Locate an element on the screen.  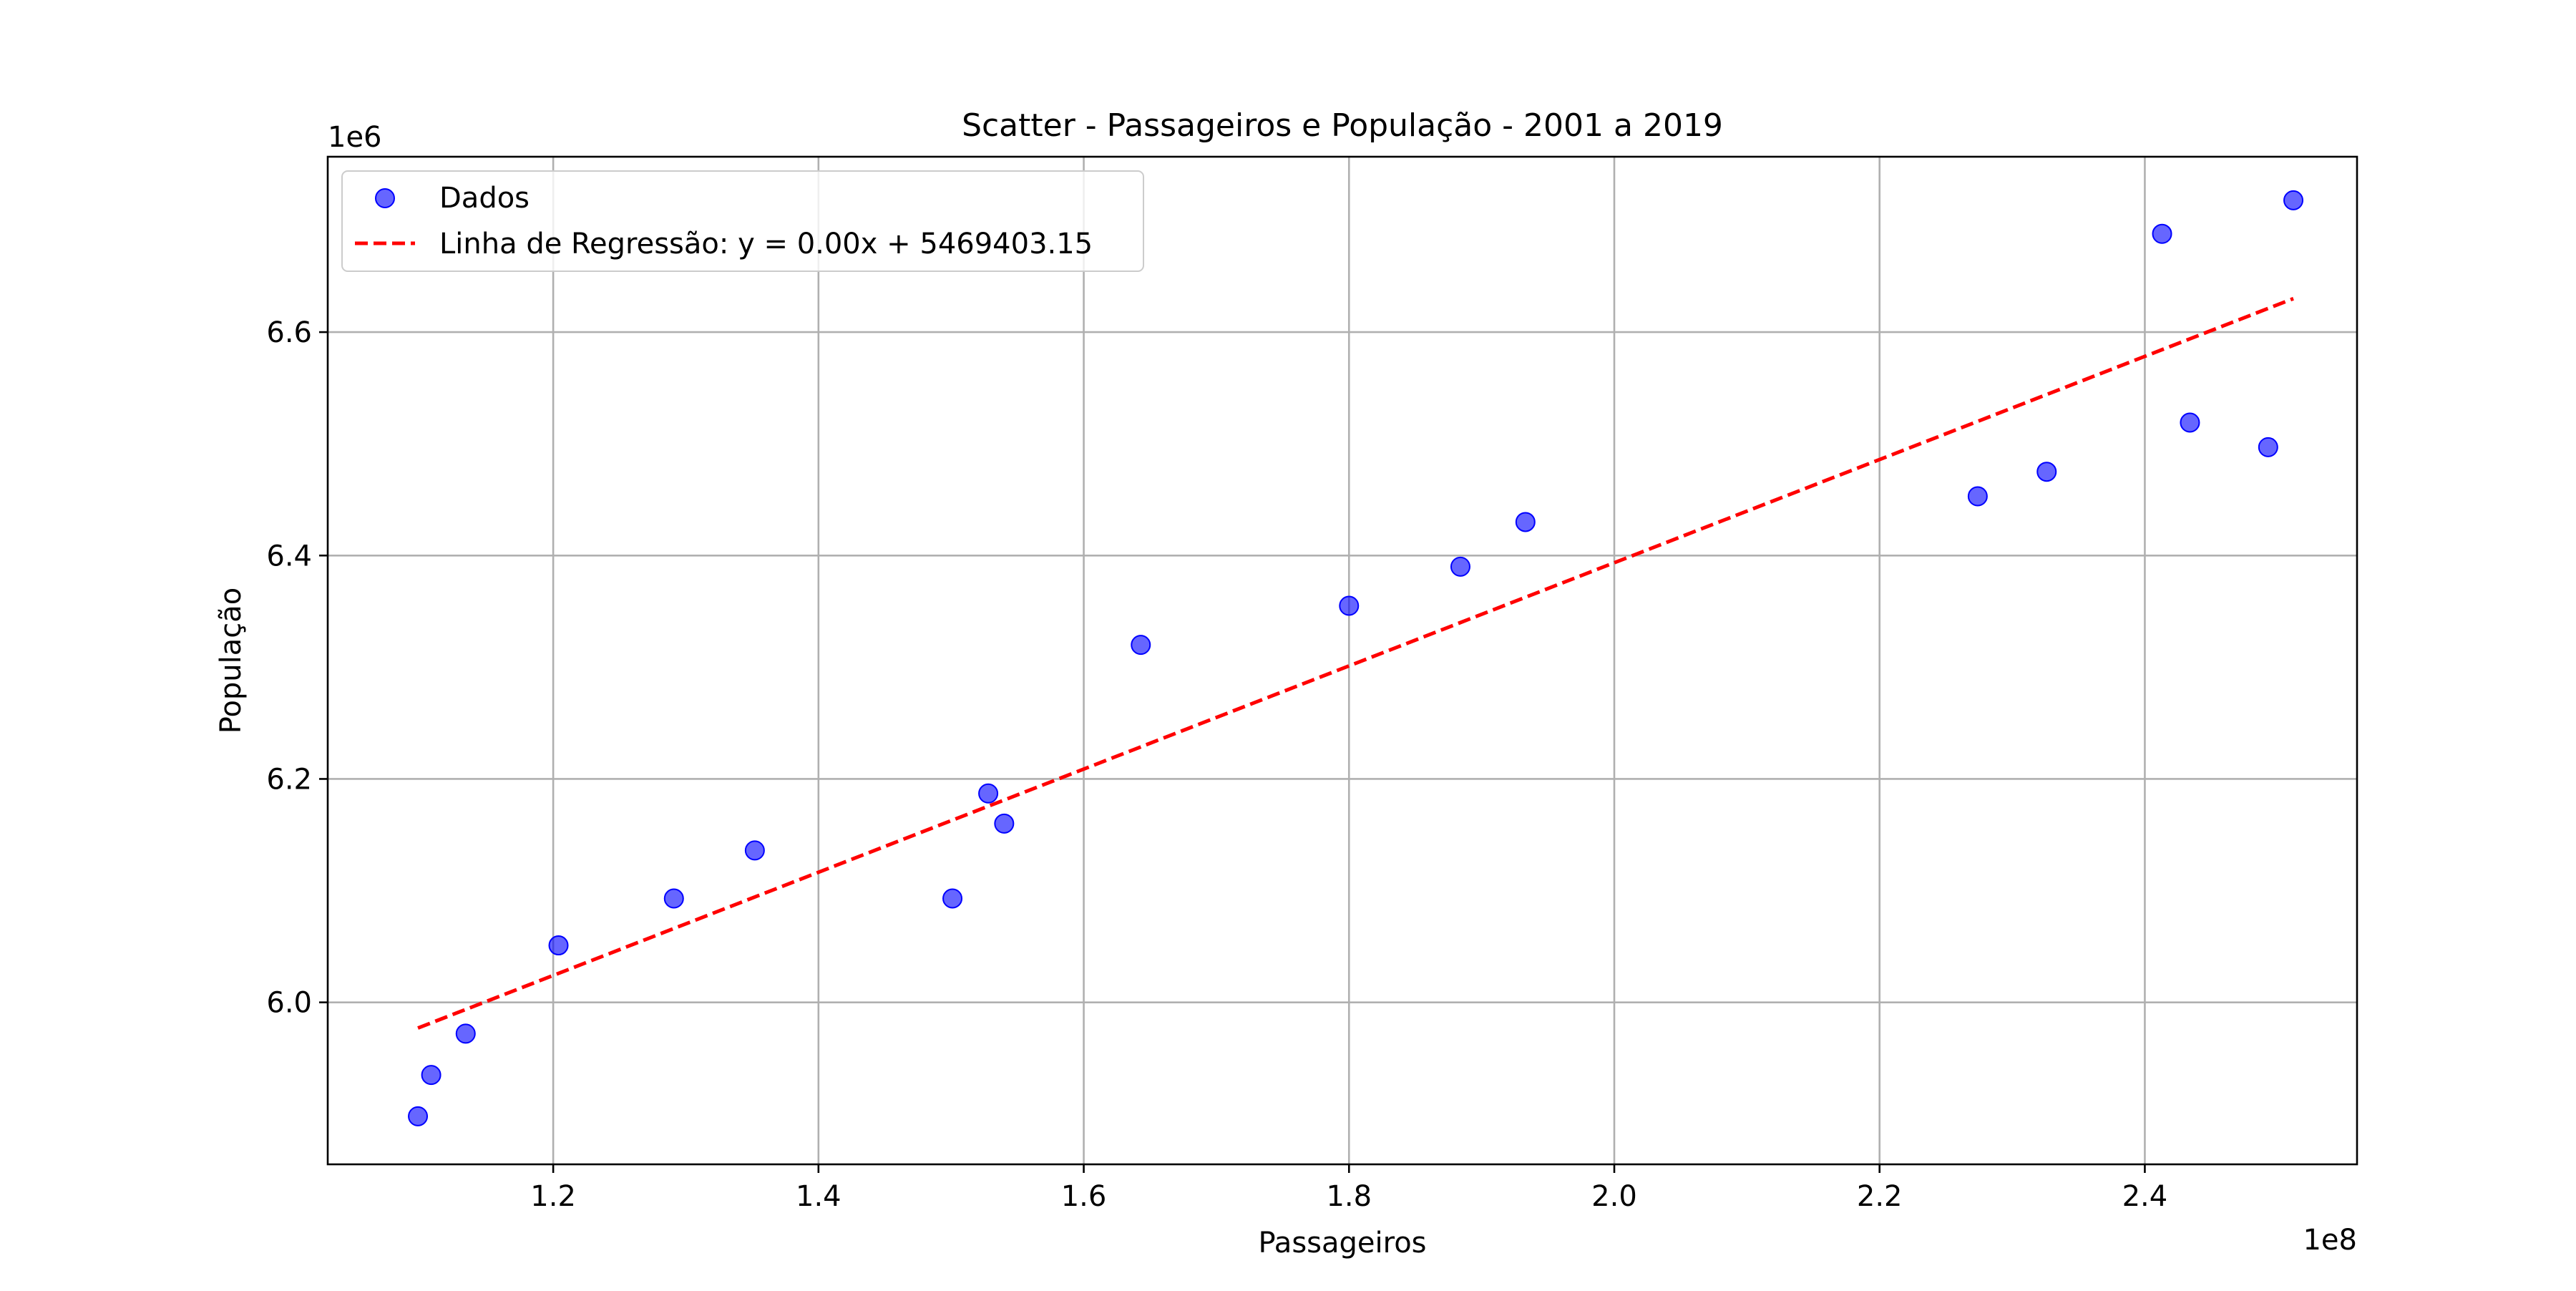
x-tick-label: 2.2 is located at coordinates (1880, 1196).